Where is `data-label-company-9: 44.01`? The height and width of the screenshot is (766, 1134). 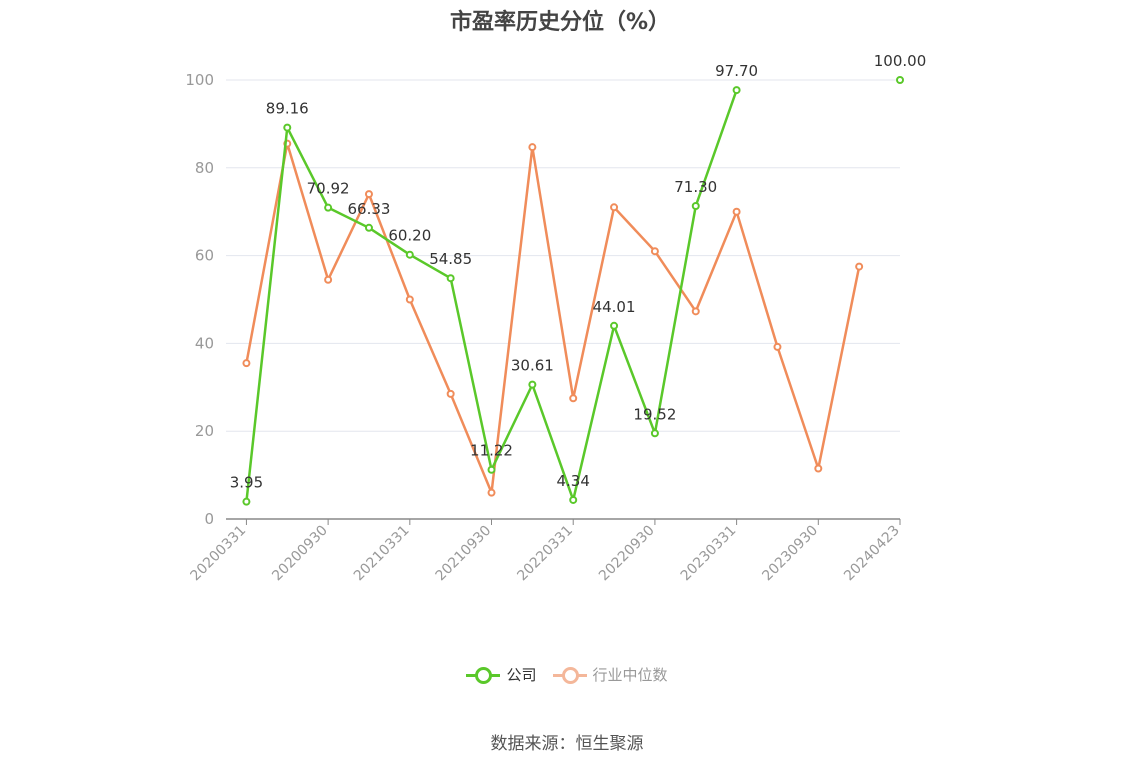 data-label-company-9: 44.01 is located at coordinates (614, 307).